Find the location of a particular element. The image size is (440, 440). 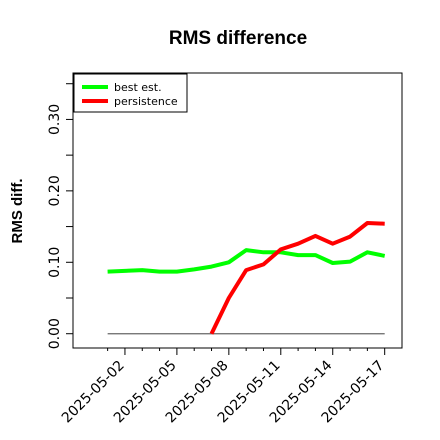

legend-box is located at coordinates (130, 93).